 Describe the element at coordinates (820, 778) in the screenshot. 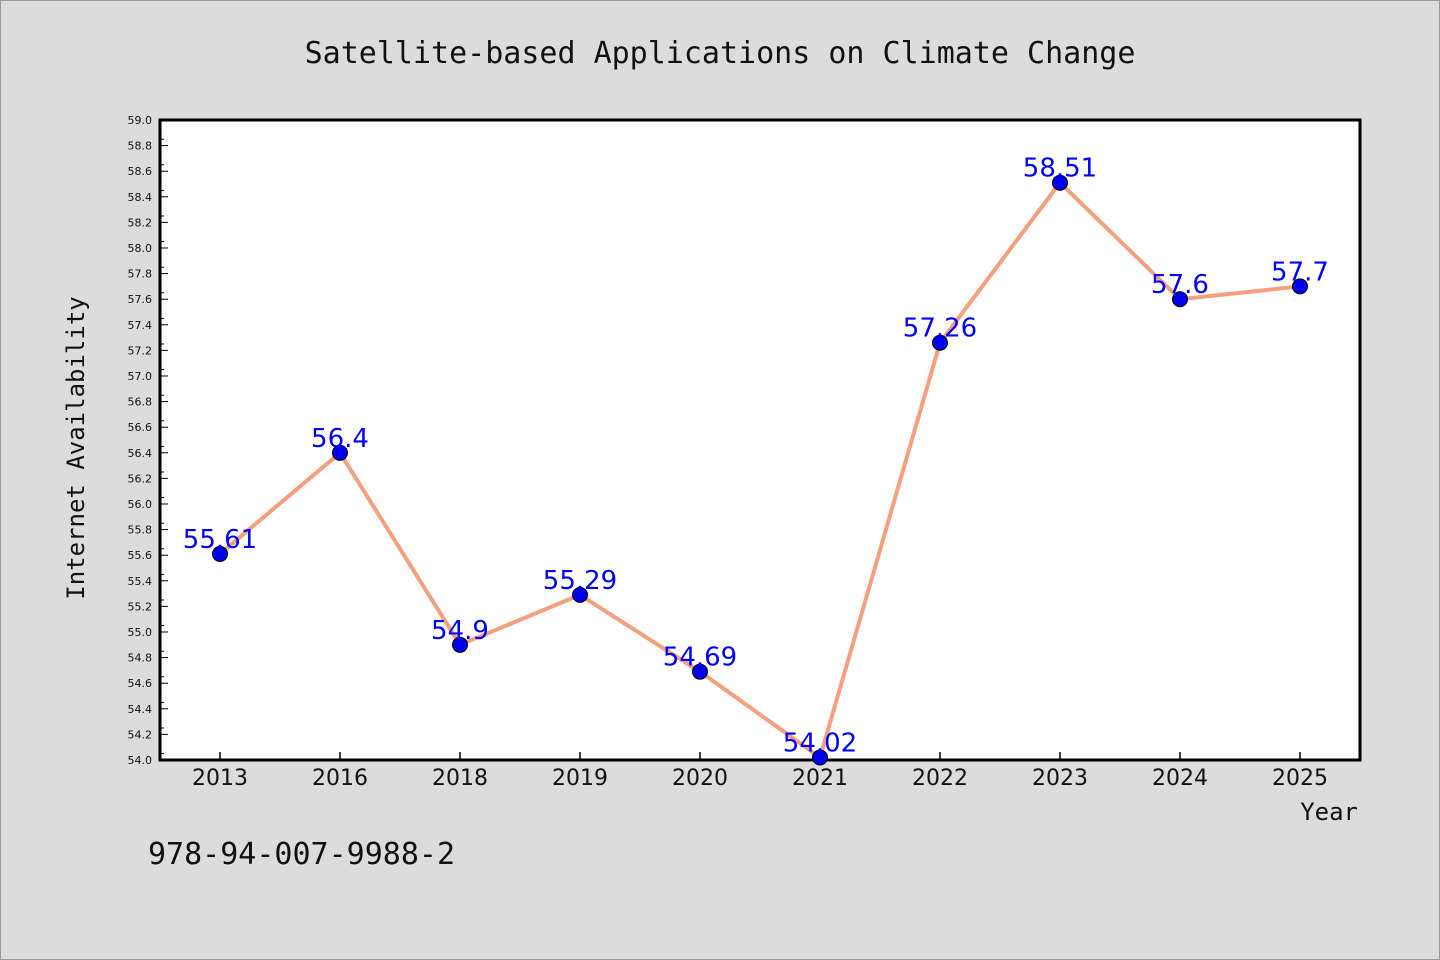

I see `x-tick-label: 2021` at that location.